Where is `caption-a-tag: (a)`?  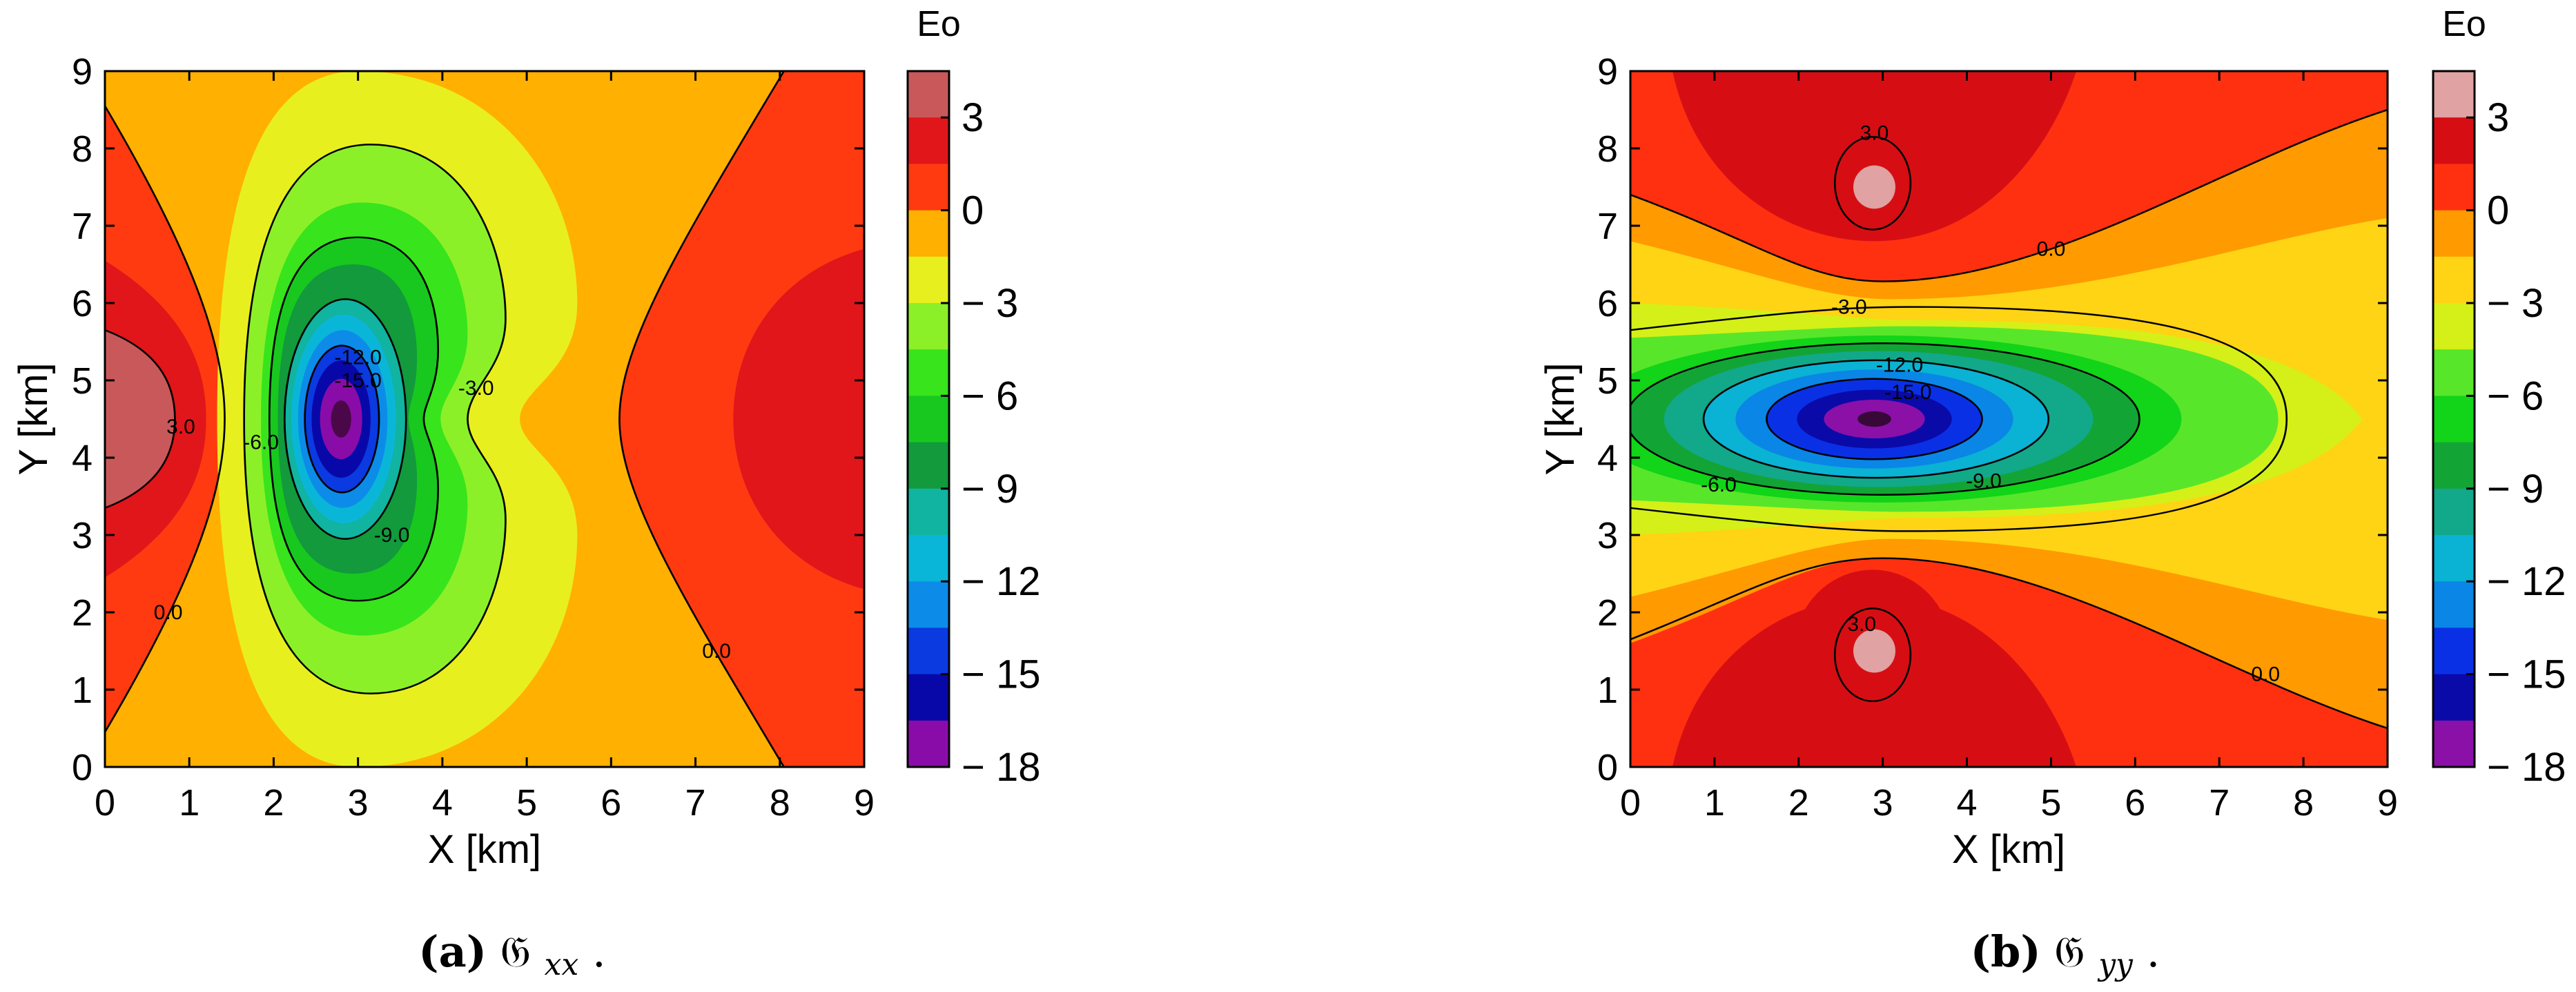
caption-a-tag: (a) is located at coordinates (452, 951).